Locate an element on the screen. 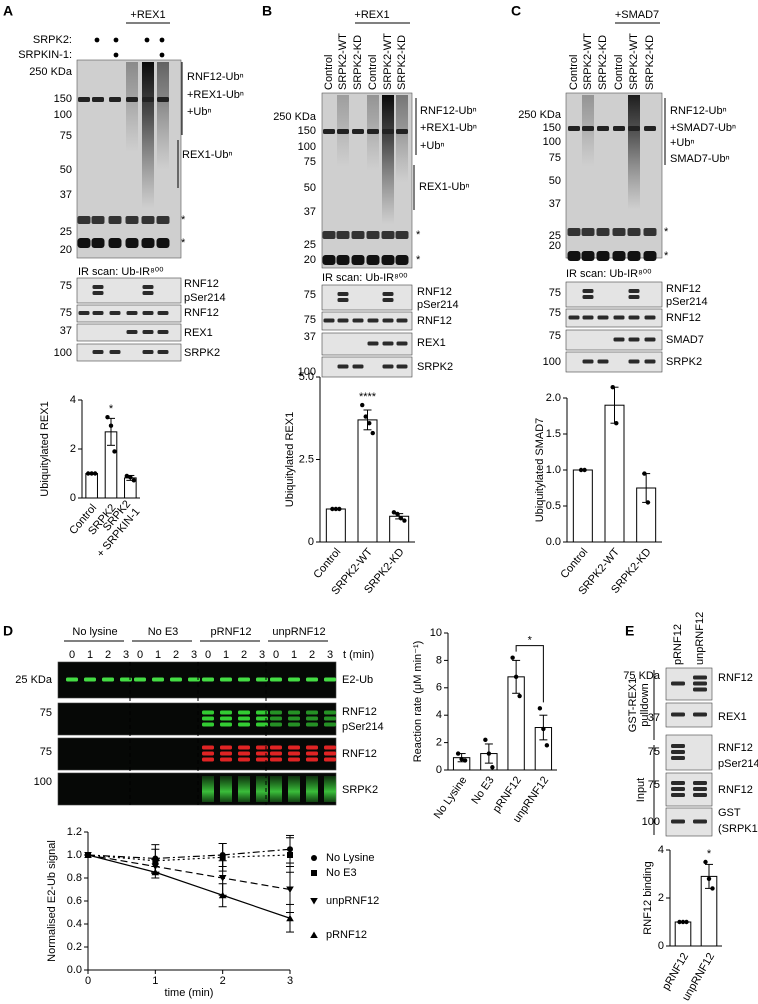 The height and width of the screenshot is (1004, 758). marker-label: 75 KDa is located at coordinates (642, 676).